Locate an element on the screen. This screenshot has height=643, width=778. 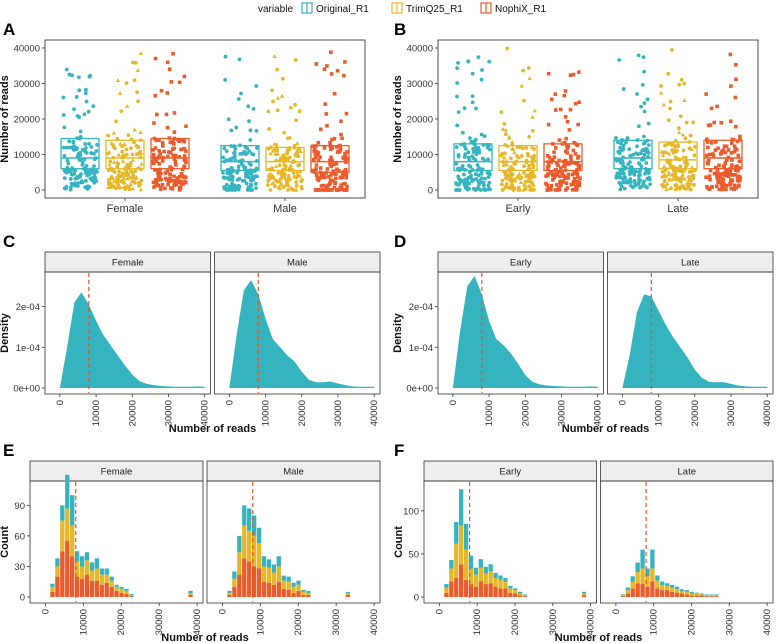
facet-strip-label: Female is located at coordinates (117, 472).